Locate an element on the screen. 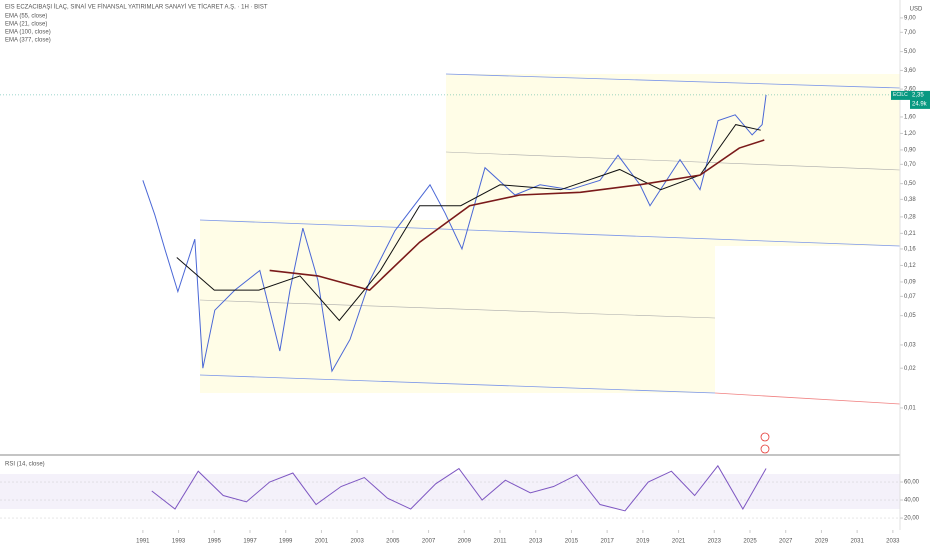 The height and width of the screenshot is (555, 932). y-tick-label: 0,90 is located at coordinates (910, 151).